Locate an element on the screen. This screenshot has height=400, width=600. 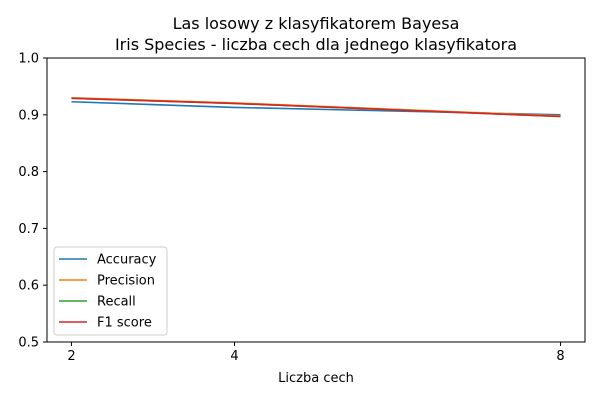
legend-label-accuracy: Accuracy is located at coordinates (127, 260).